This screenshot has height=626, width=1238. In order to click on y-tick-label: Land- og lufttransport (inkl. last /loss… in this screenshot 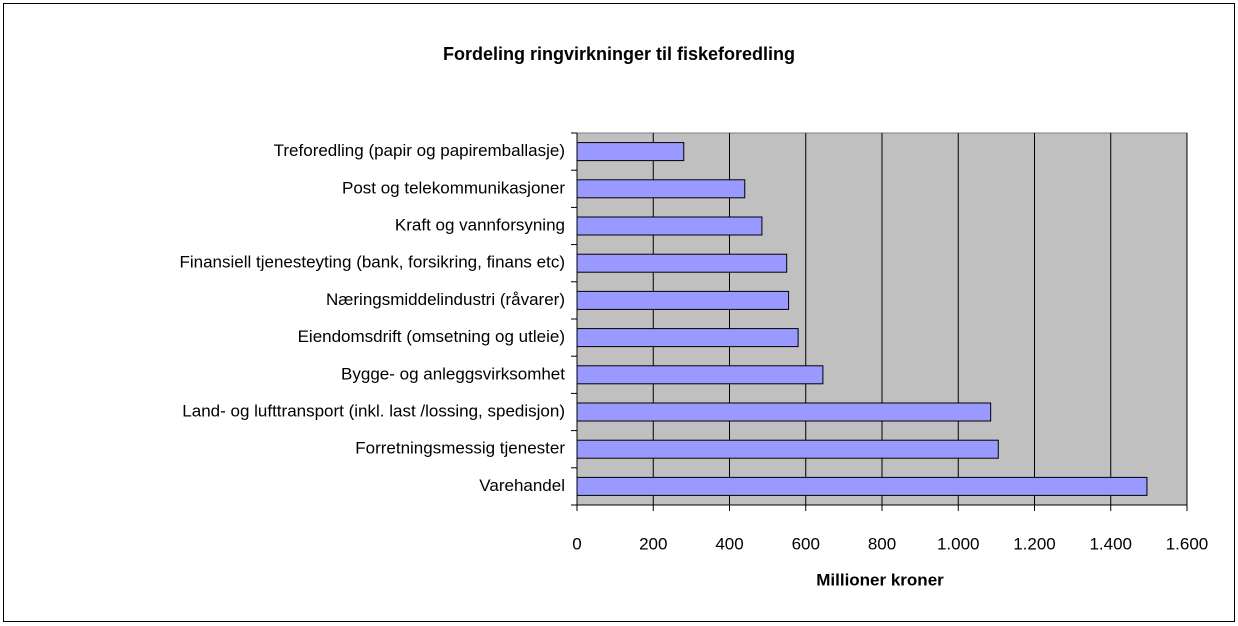, I will do `click(373, 410)`.